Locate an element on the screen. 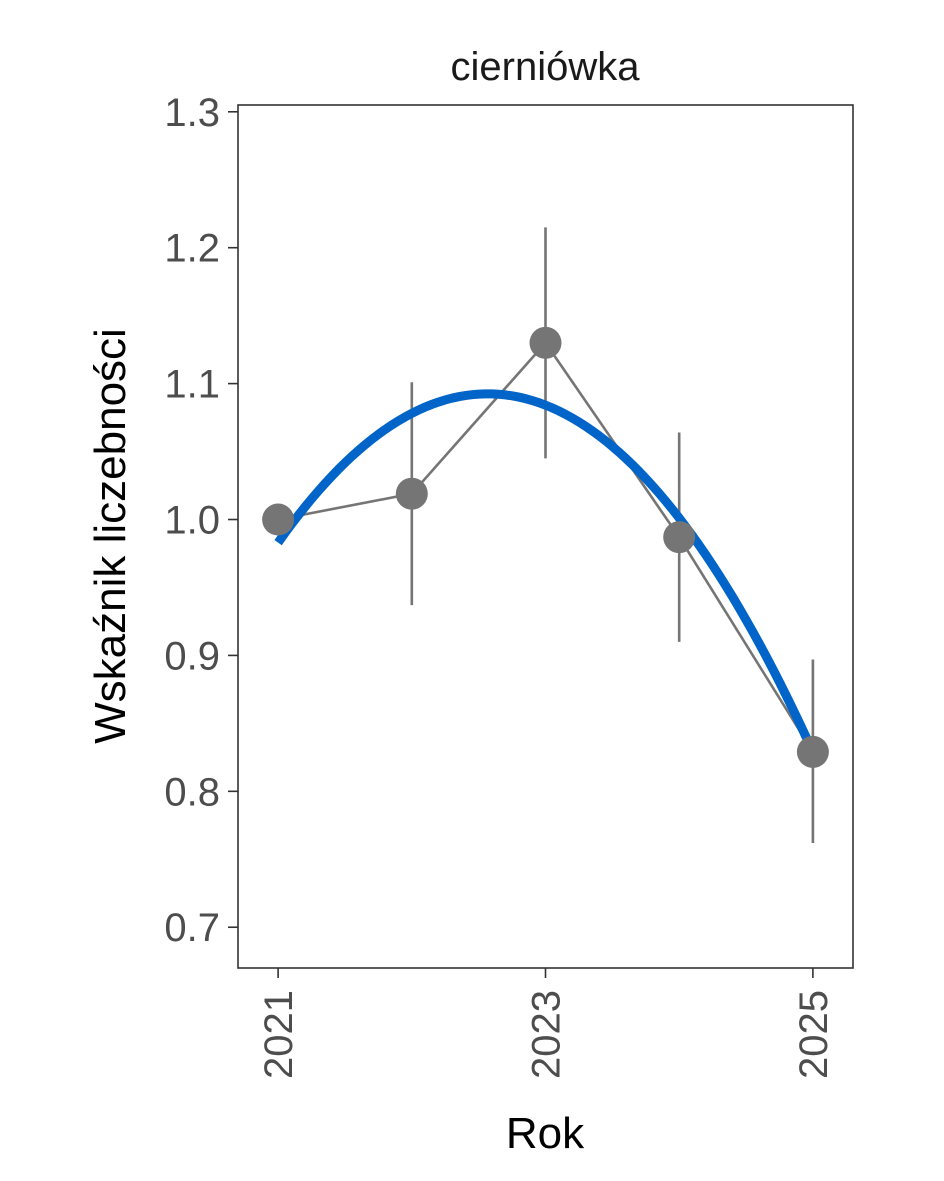 This screenshot has height=1181, width=944. y-axis: 0.7 0.8 0.9 1.0 1.1 1.2 1.3 is located at coordinates (201, 520).